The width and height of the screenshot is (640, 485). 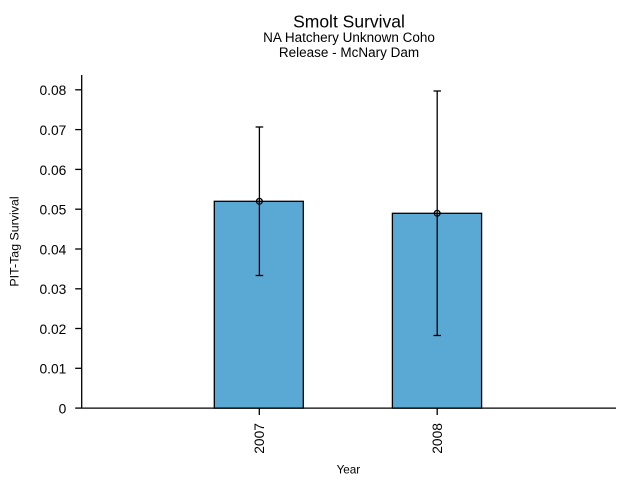 What do you see at coordinates (52, 90) in the screenshot?
I see `svg-text: 0.08` at bounding box center [52, 90].